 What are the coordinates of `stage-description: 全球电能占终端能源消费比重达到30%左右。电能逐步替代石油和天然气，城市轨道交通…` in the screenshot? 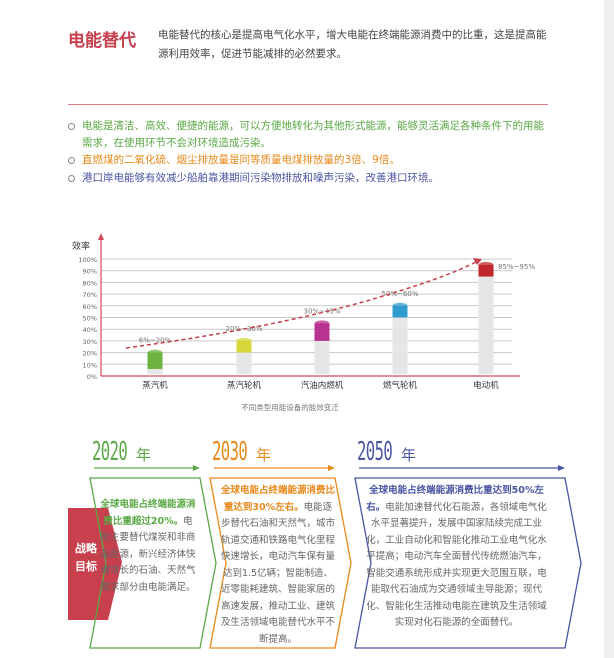 It's located at (278, 565).